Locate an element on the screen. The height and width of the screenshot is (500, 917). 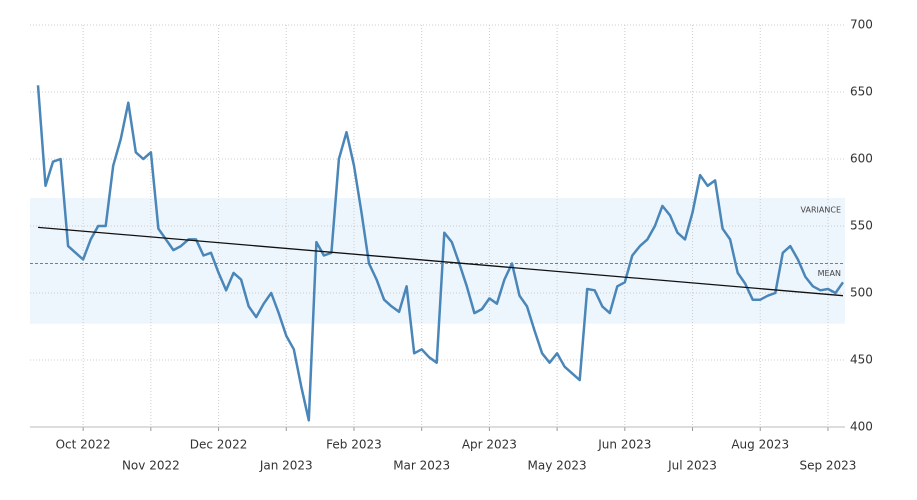
y-tick-label: 600 is located at coordinates (861, 159).